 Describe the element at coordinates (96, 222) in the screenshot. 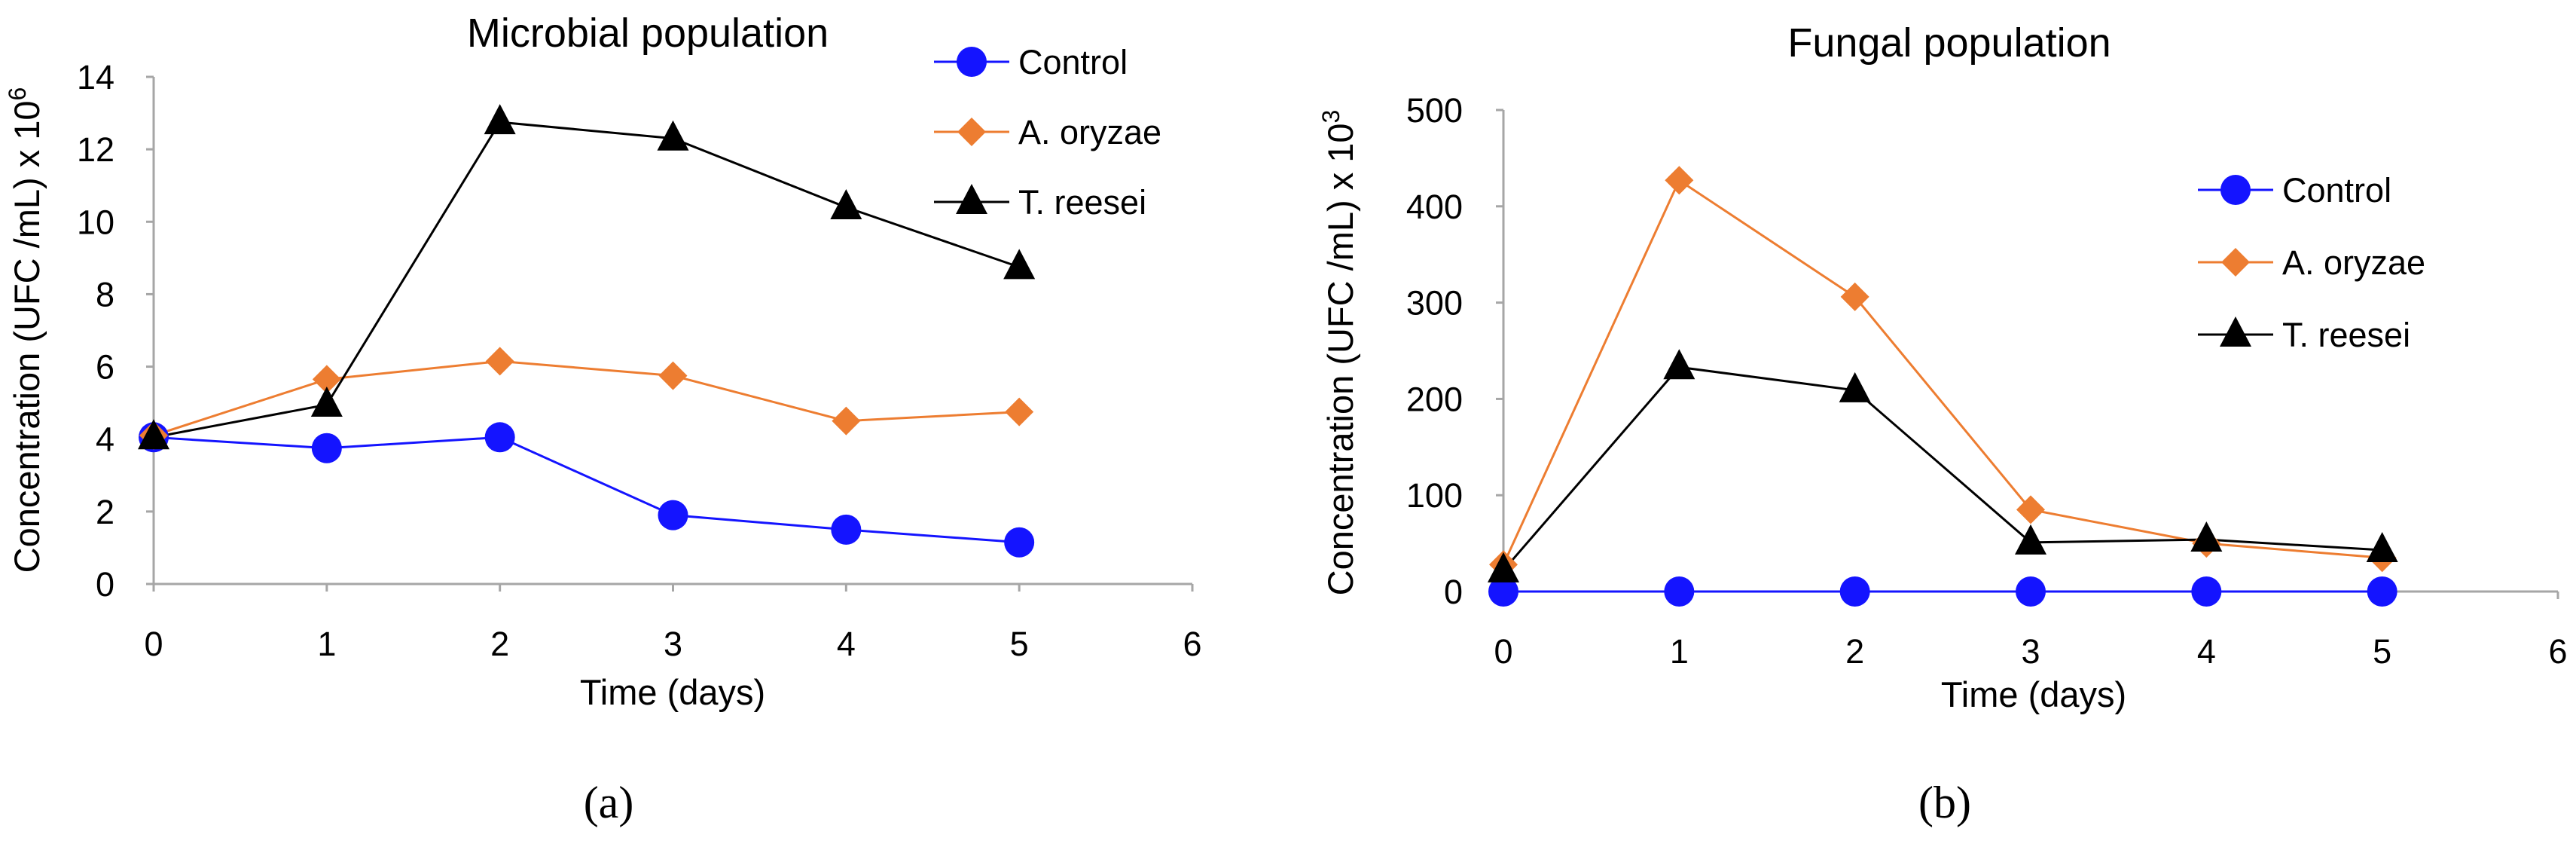

I see `y-tick-label: 10` at that location.